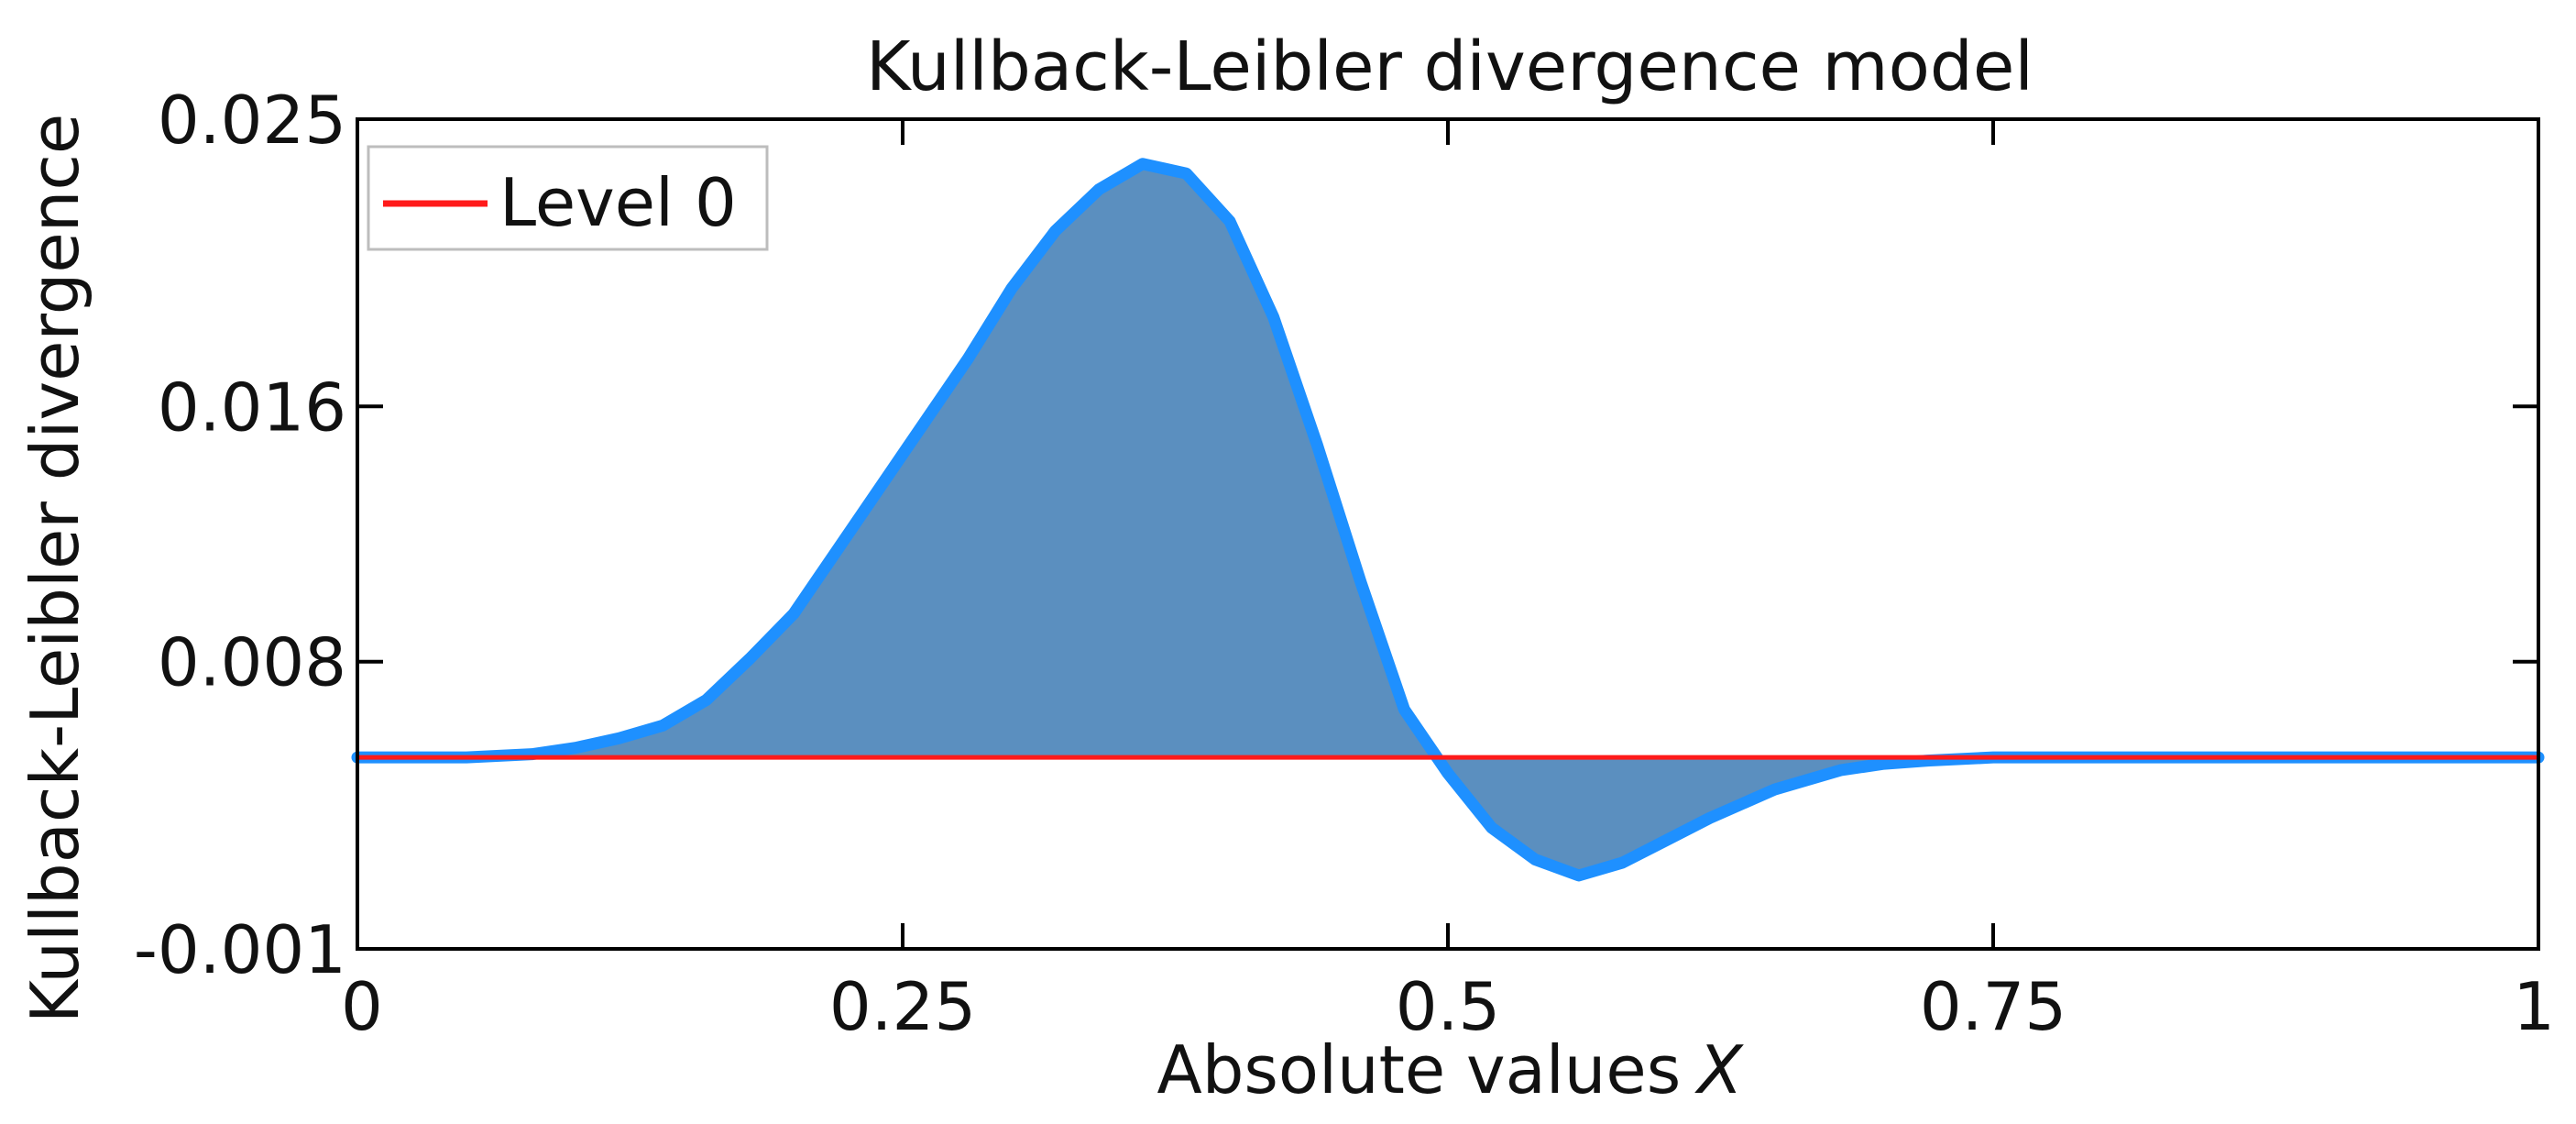  What do you see at coordinates (902, 1006) in the screenshot?
I see `x-tick-label: 0.25` at bounding box center [902, 1006].